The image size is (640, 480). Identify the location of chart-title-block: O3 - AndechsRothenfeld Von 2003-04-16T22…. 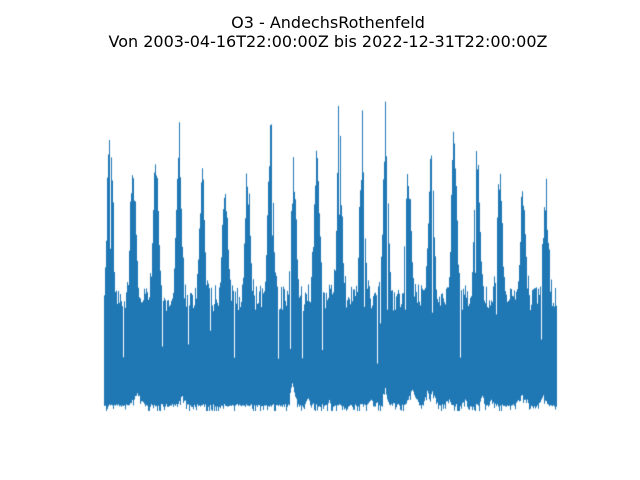
(324, 32).